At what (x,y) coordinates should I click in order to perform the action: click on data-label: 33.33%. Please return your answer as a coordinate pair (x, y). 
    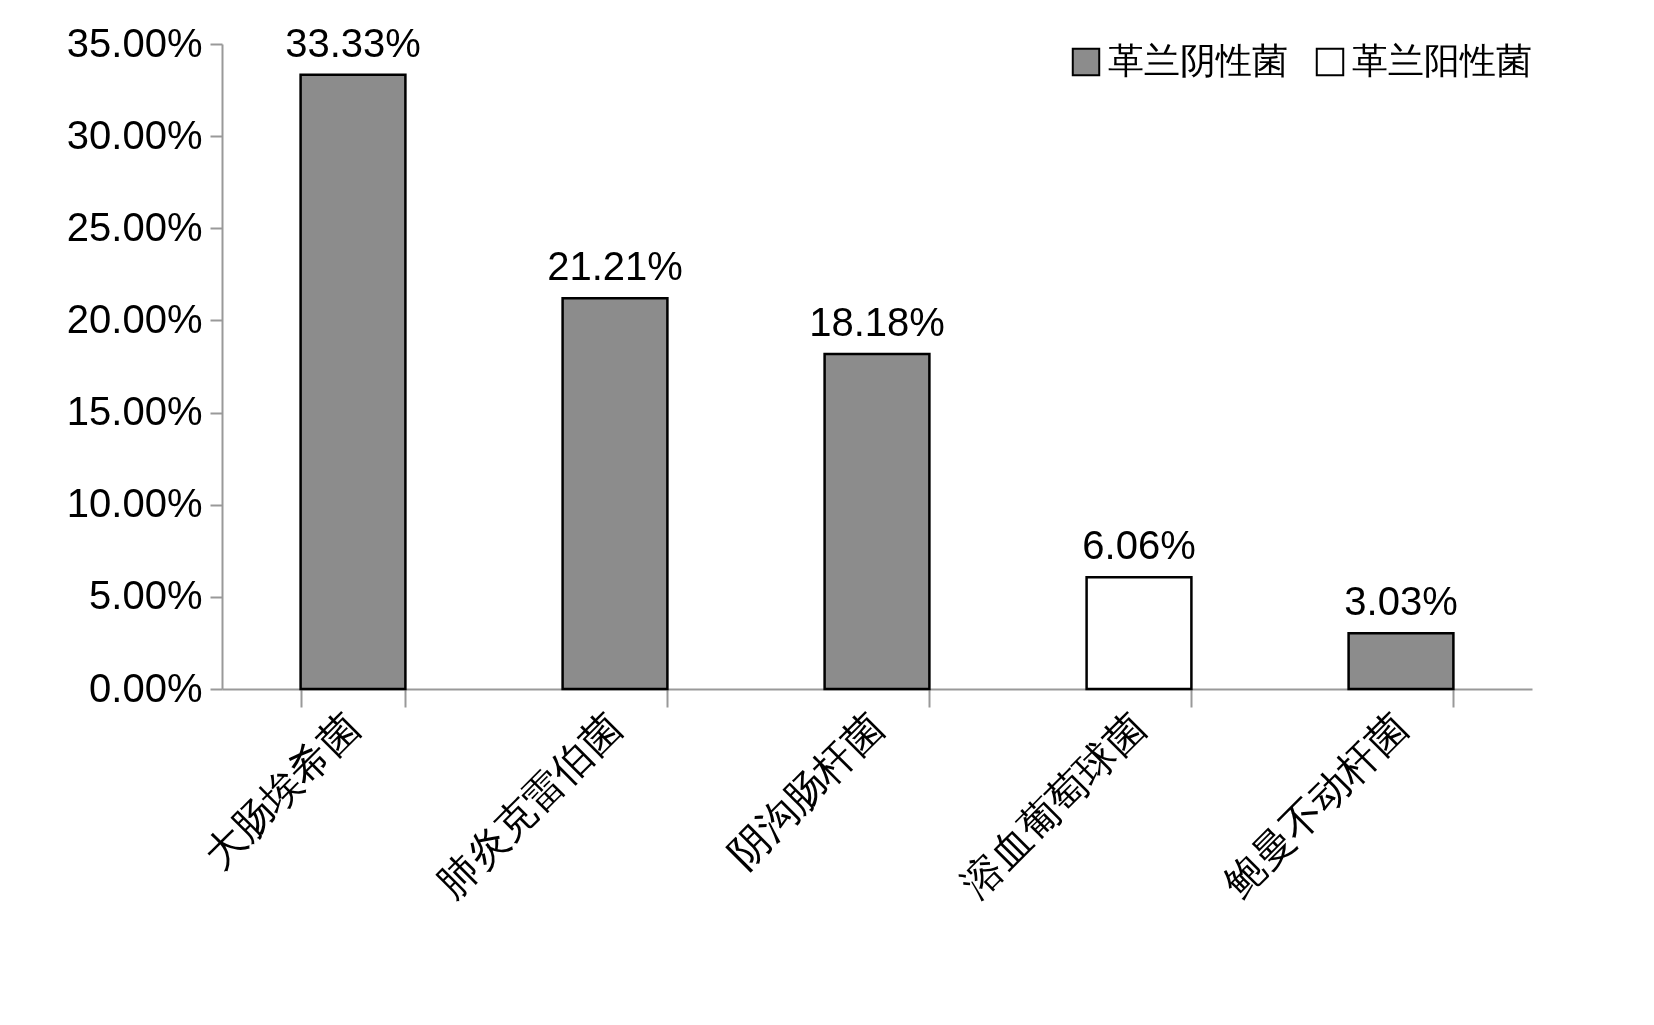
    Looking at the image, I should click on (353, 42).